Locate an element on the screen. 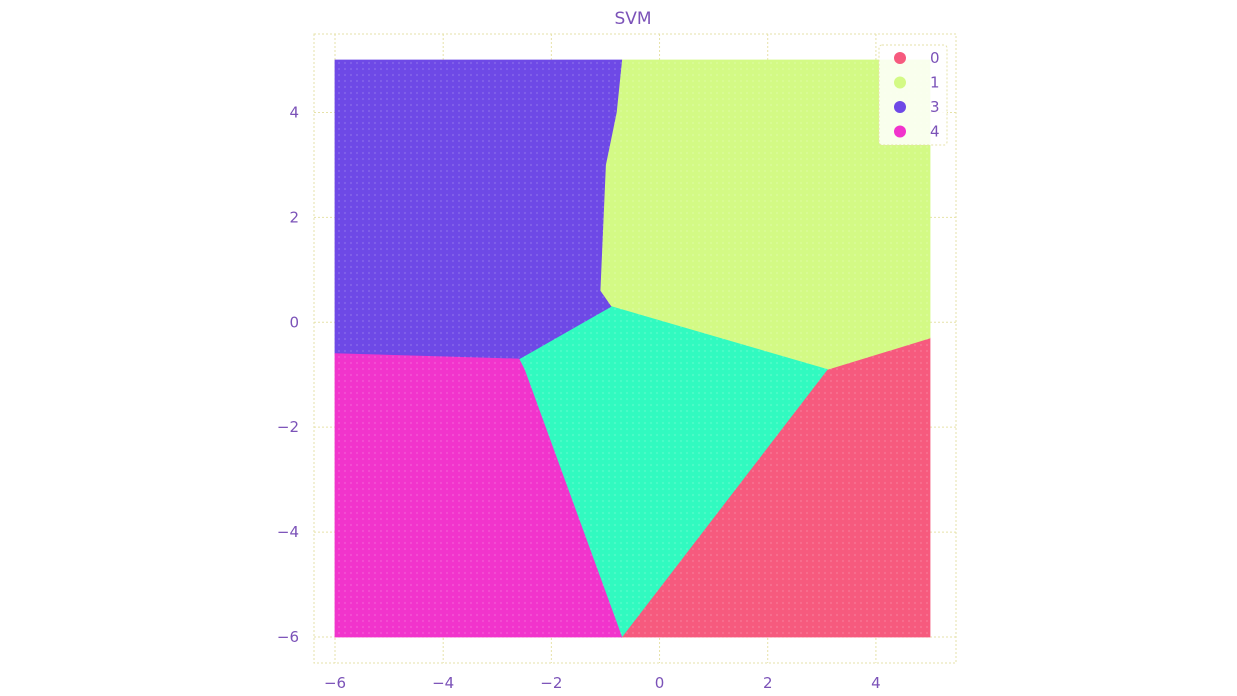 The image size is (1237, 696). x-tick-label: 2 is located at coordinates (768, 683).